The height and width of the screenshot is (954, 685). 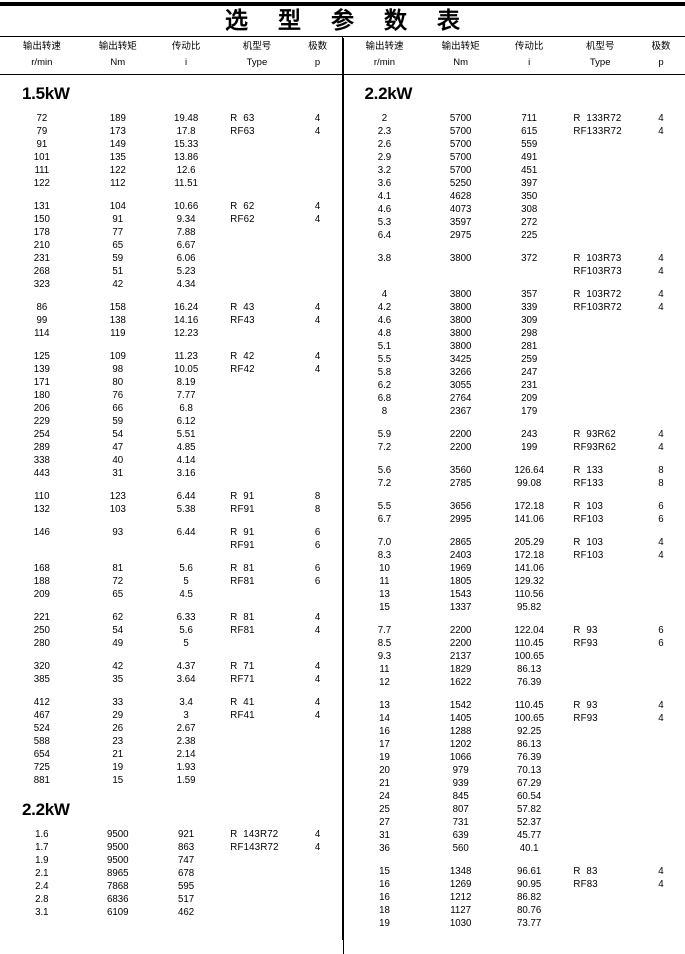 I want to click on cell-output-torque: 6109, so click(x=118, y=912).